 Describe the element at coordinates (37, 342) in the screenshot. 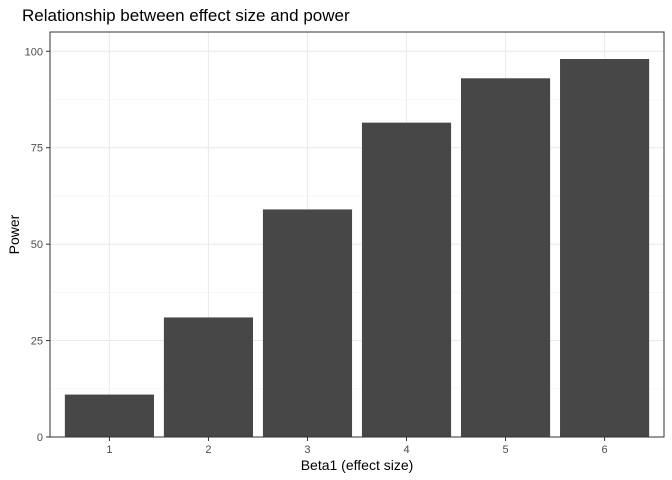

I see `y-tick-label: 25` at that location.